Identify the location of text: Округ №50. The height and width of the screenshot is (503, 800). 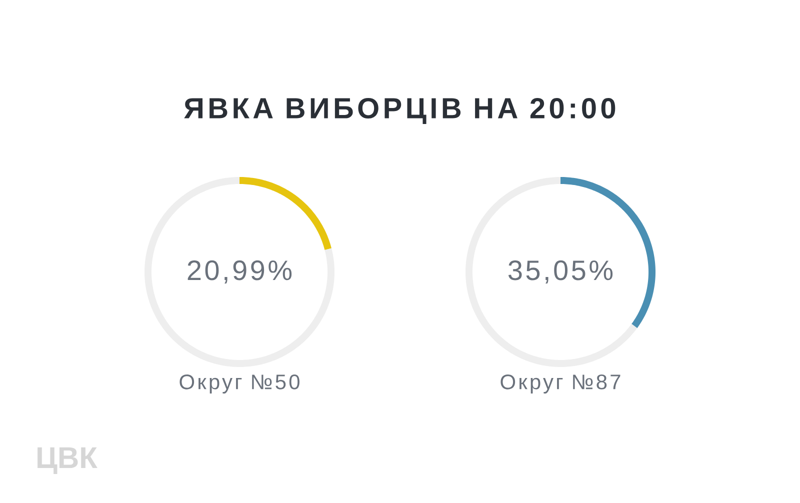
(240, 384).